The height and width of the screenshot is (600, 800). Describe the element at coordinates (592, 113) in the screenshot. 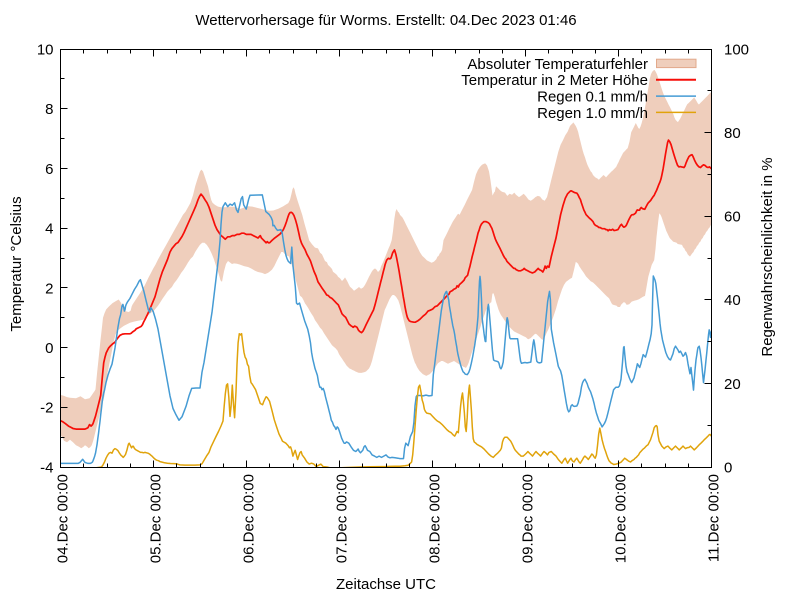

I see `svg-text: Regen 1.0 mm/h` at that location.